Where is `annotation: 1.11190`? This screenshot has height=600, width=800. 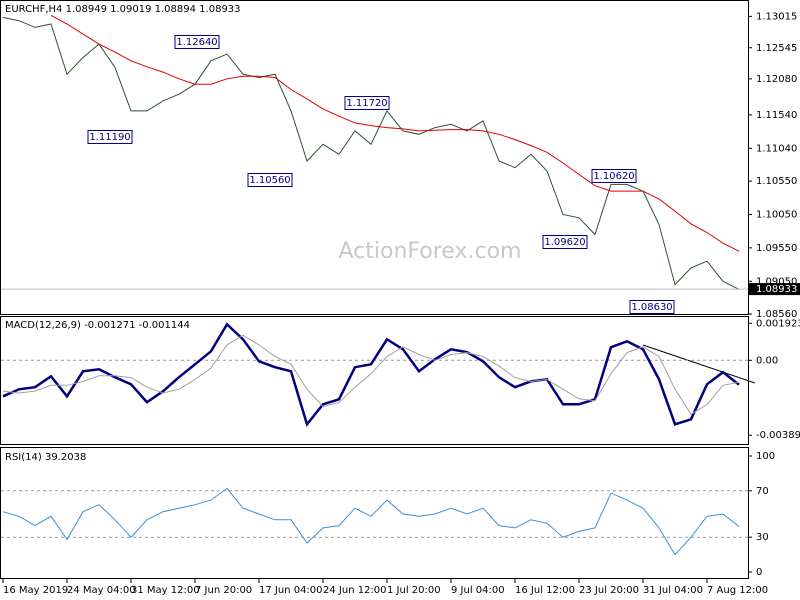 annotation: 1.11190 is located at coordinates (109, 137).